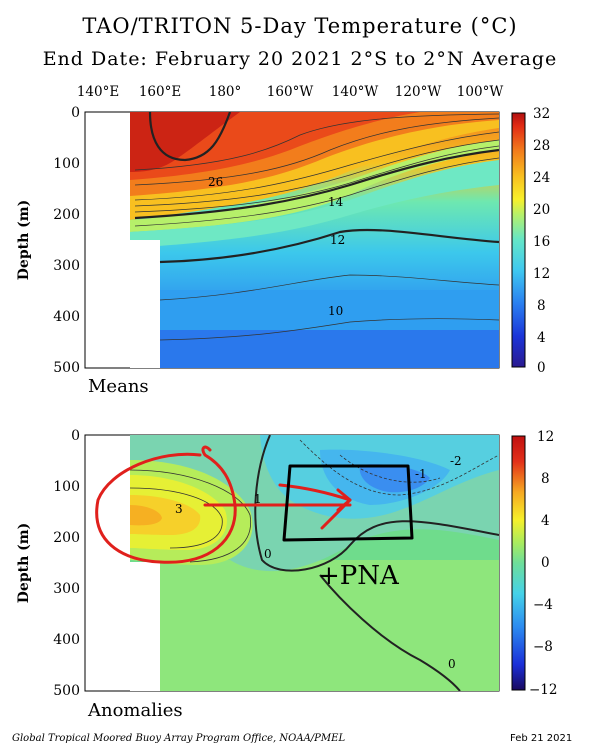 The width and height of the screenshot is (600, 750). I want to click on svg-text: −4, so click(543, 605).